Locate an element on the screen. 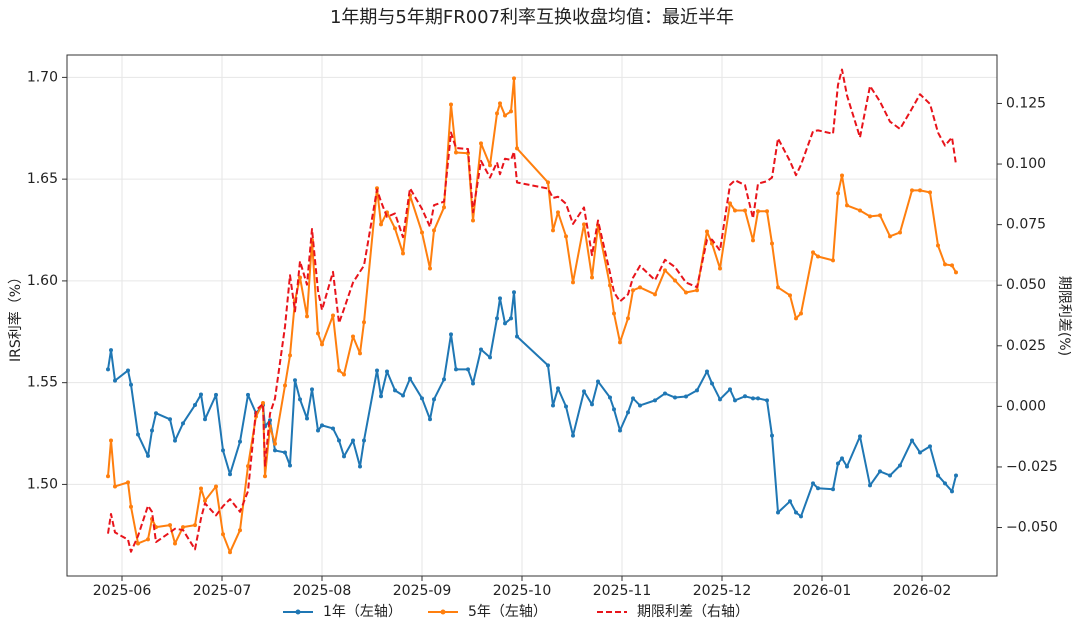 The image size is (1080, 636). y-tick-label: 1.60 is located at coordinates (42, 281).